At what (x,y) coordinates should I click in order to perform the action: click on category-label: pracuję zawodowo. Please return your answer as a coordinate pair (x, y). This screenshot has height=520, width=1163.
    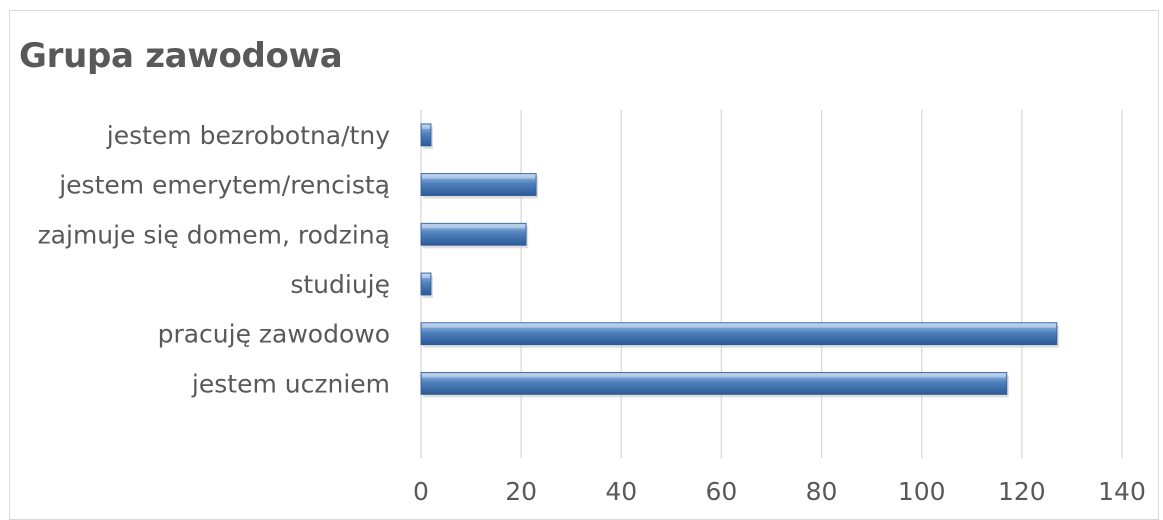
    Looking at the image, I should click on (274, 334).